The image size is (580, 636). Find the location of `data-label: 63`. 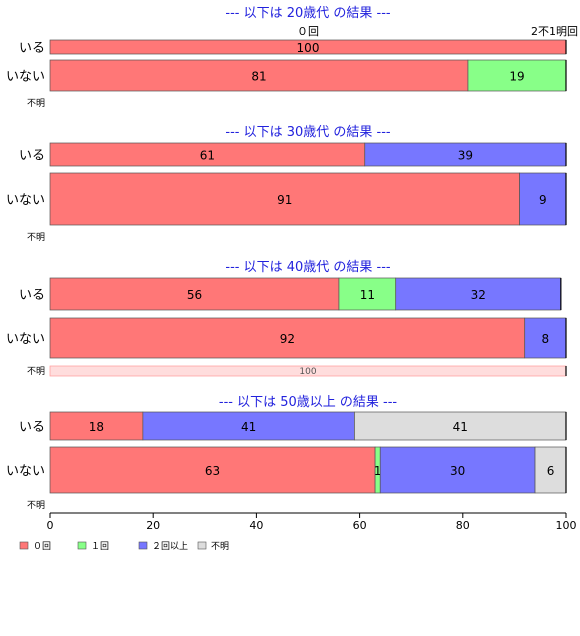

data-label: 63 is located at coordinates (212, 471).